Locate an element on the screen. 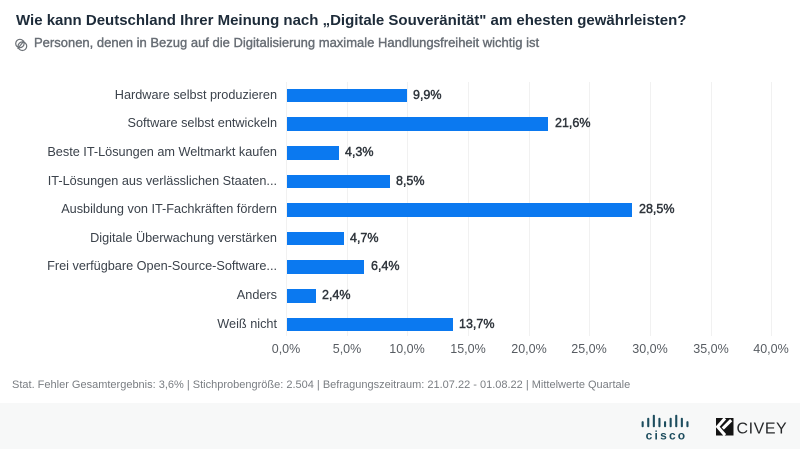 Image resolution: width=800 pixels, height=449 pixels. svg-text: cisco is located at coordinates (667, 436).